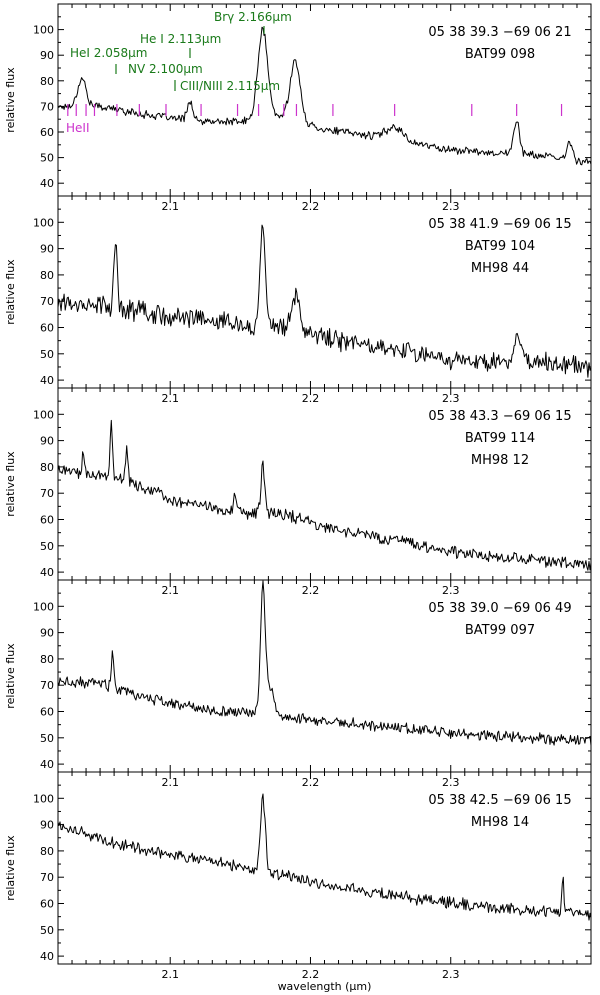 This screenshot has width=600, height=995. Describe the element at coordinates (165, 69) in the screenshot. I see `line-id-label: NV 2.100μm` at that location.